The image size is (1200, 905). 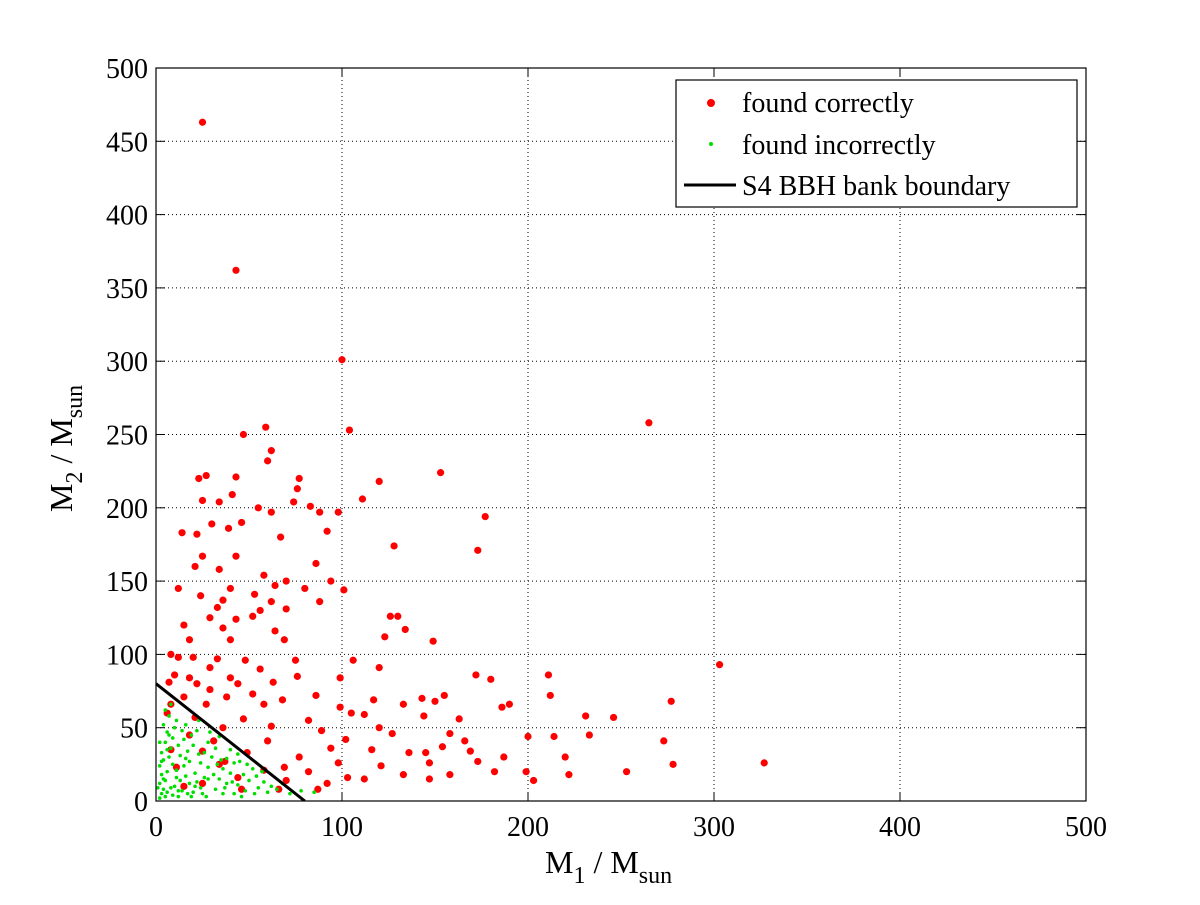 What do you see at coordinates (342, 827) in the screenshot?
I see `x-tick-label: 100` at bounding box center [342, 827].